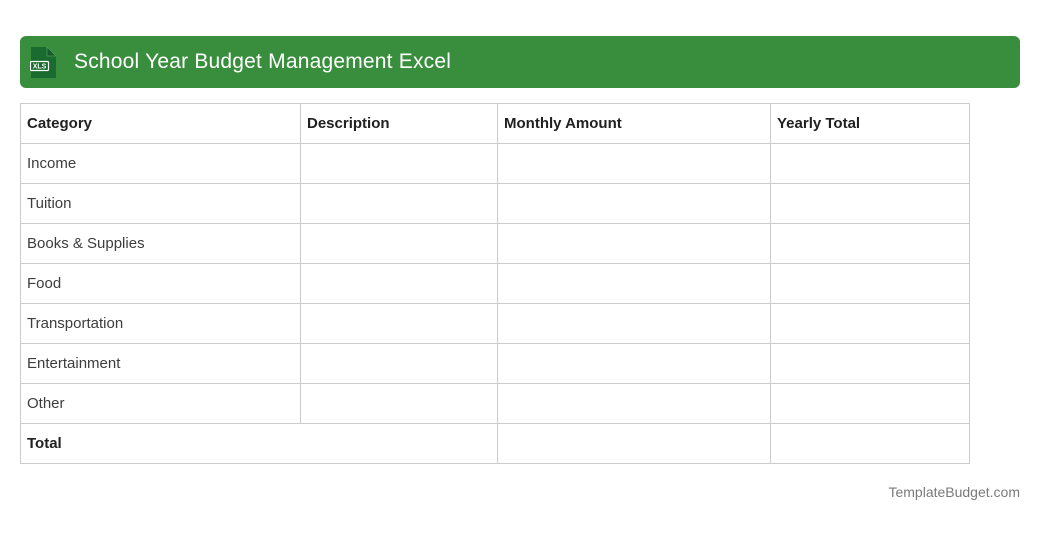  I want to click on column-header-description: Description, so click(399, 123).